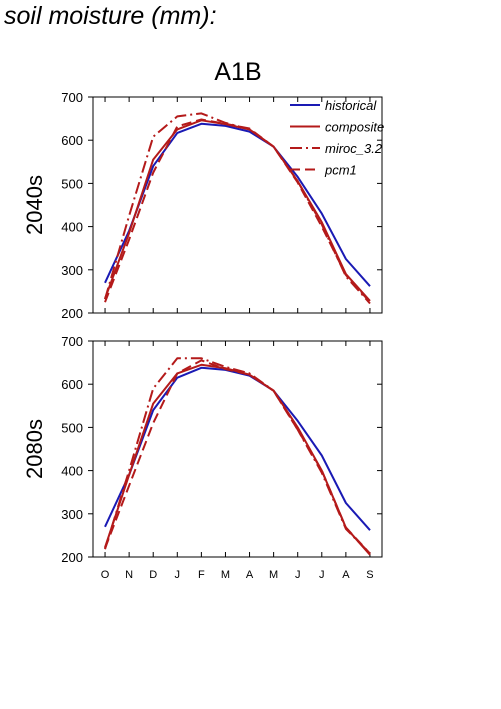 The height and width of the screenshot is (709, 501). Describe the element at coordinates (237, 72) in the screenshot. I see `scenario-title: A1B` at that location.